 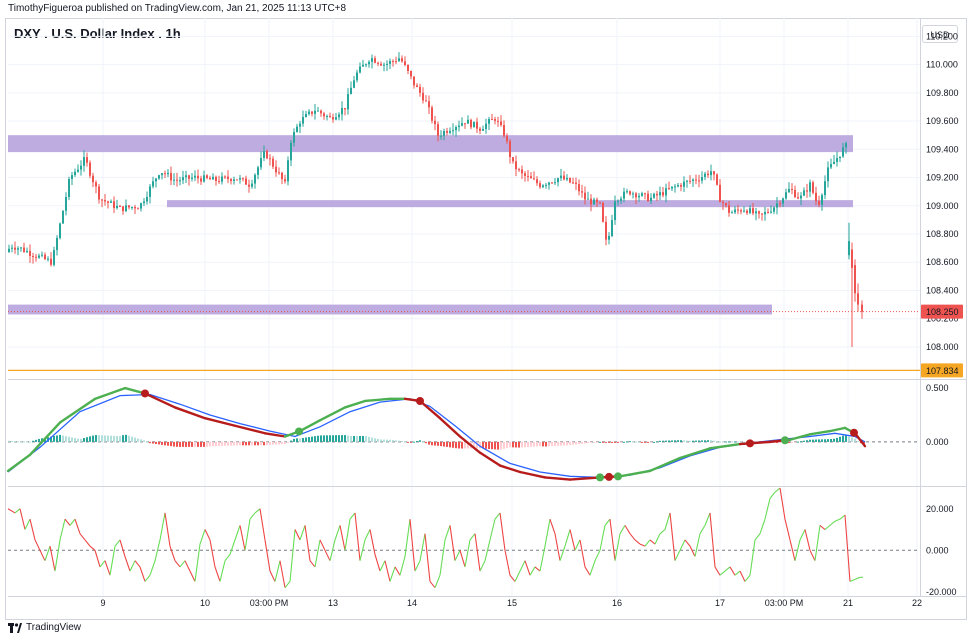 I want to click on macd-line-segment, so click(x=77, y=410).